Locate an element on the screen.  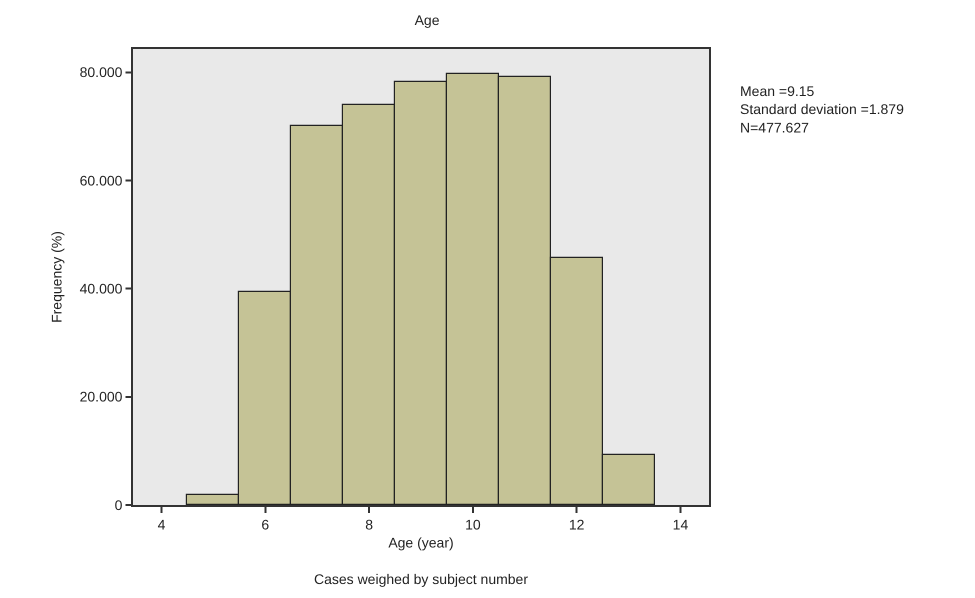
x-tick-label: 6 is located at coordinates (265, 524).